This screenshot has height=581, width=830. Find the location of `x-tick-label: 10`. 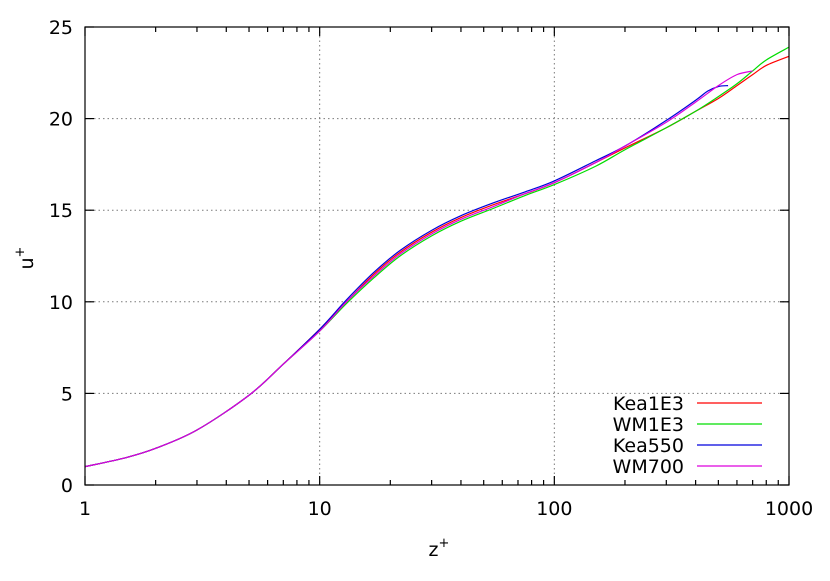

x-tick-label: 10 is located at coordinates (320, 509).